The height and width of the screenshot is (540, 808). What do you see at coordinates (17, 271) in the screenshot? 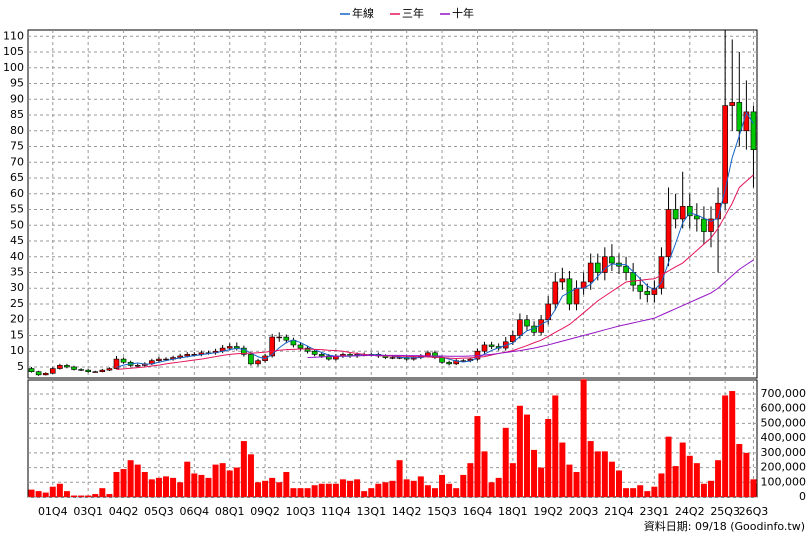
I see `y-tick-label: 35` at bounding box center [17, 271].